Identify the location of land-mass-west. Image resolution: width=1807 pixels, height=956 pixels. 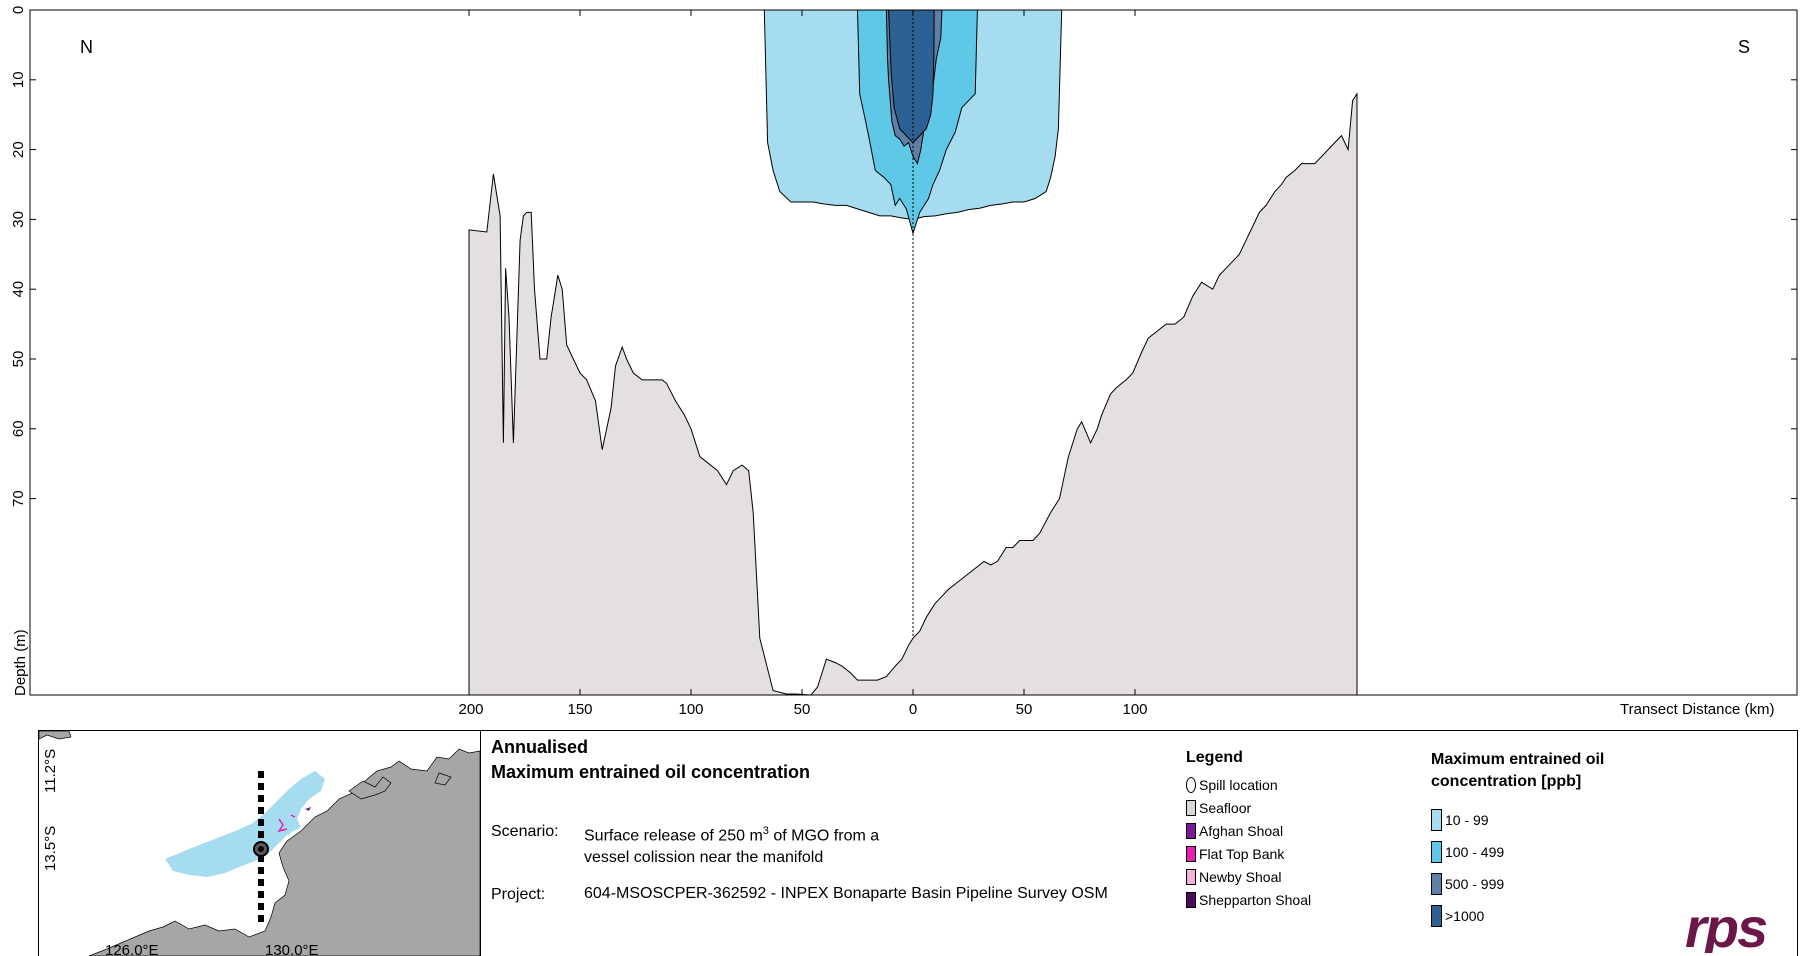
(55, 735).